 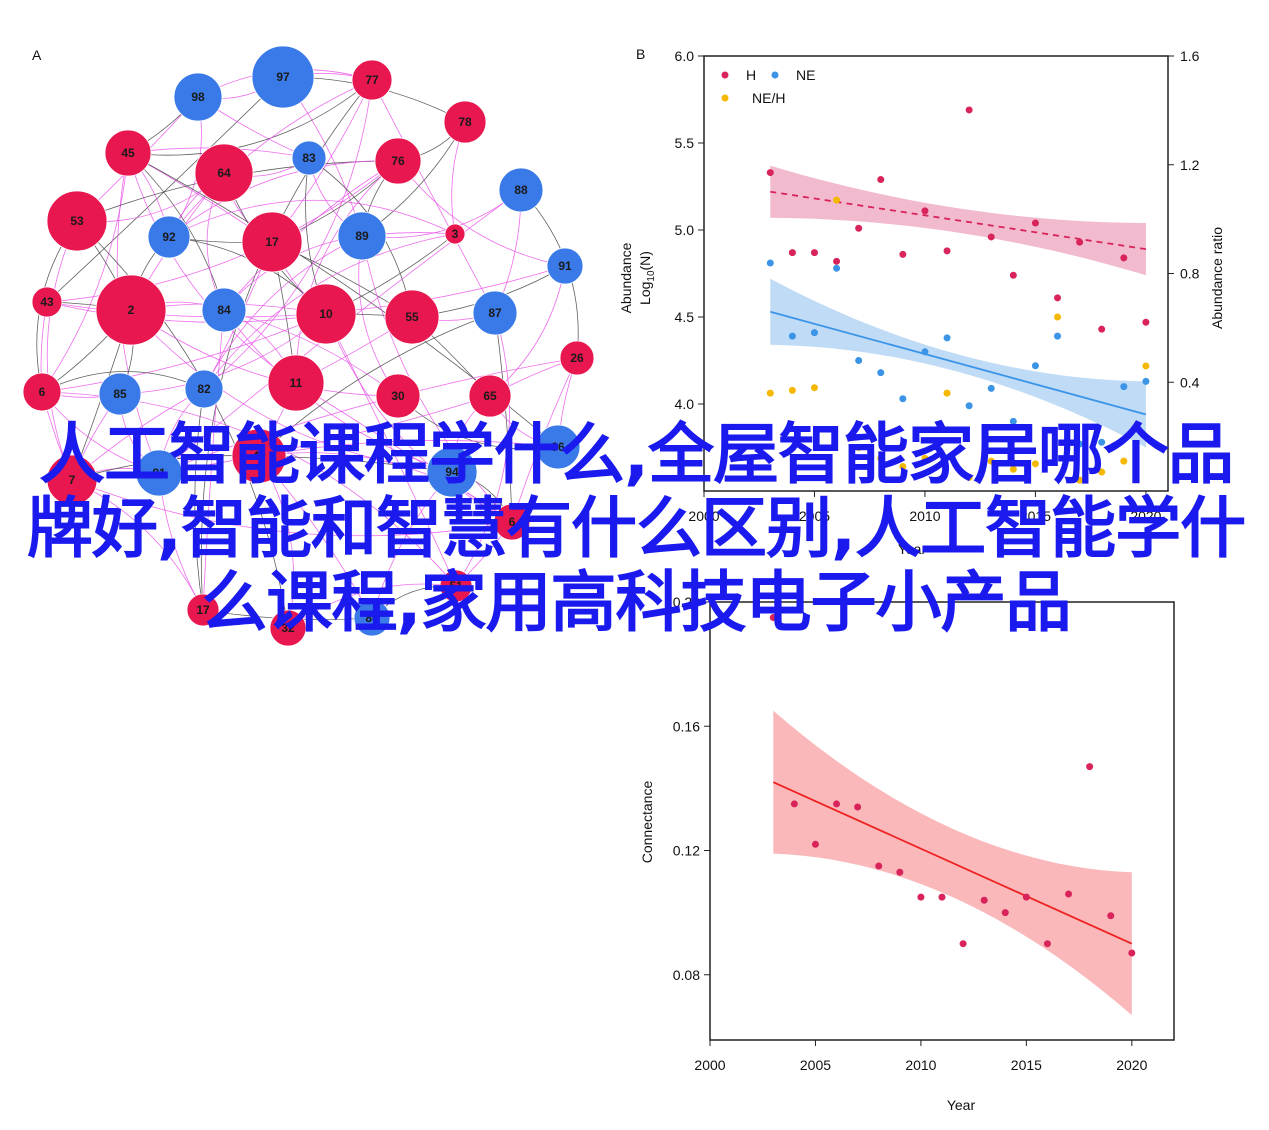 What do you see at coordinates (768, 98) in the screenshot?
I see `legend-neh-label: NE/H` at bounding box center [768, 98].